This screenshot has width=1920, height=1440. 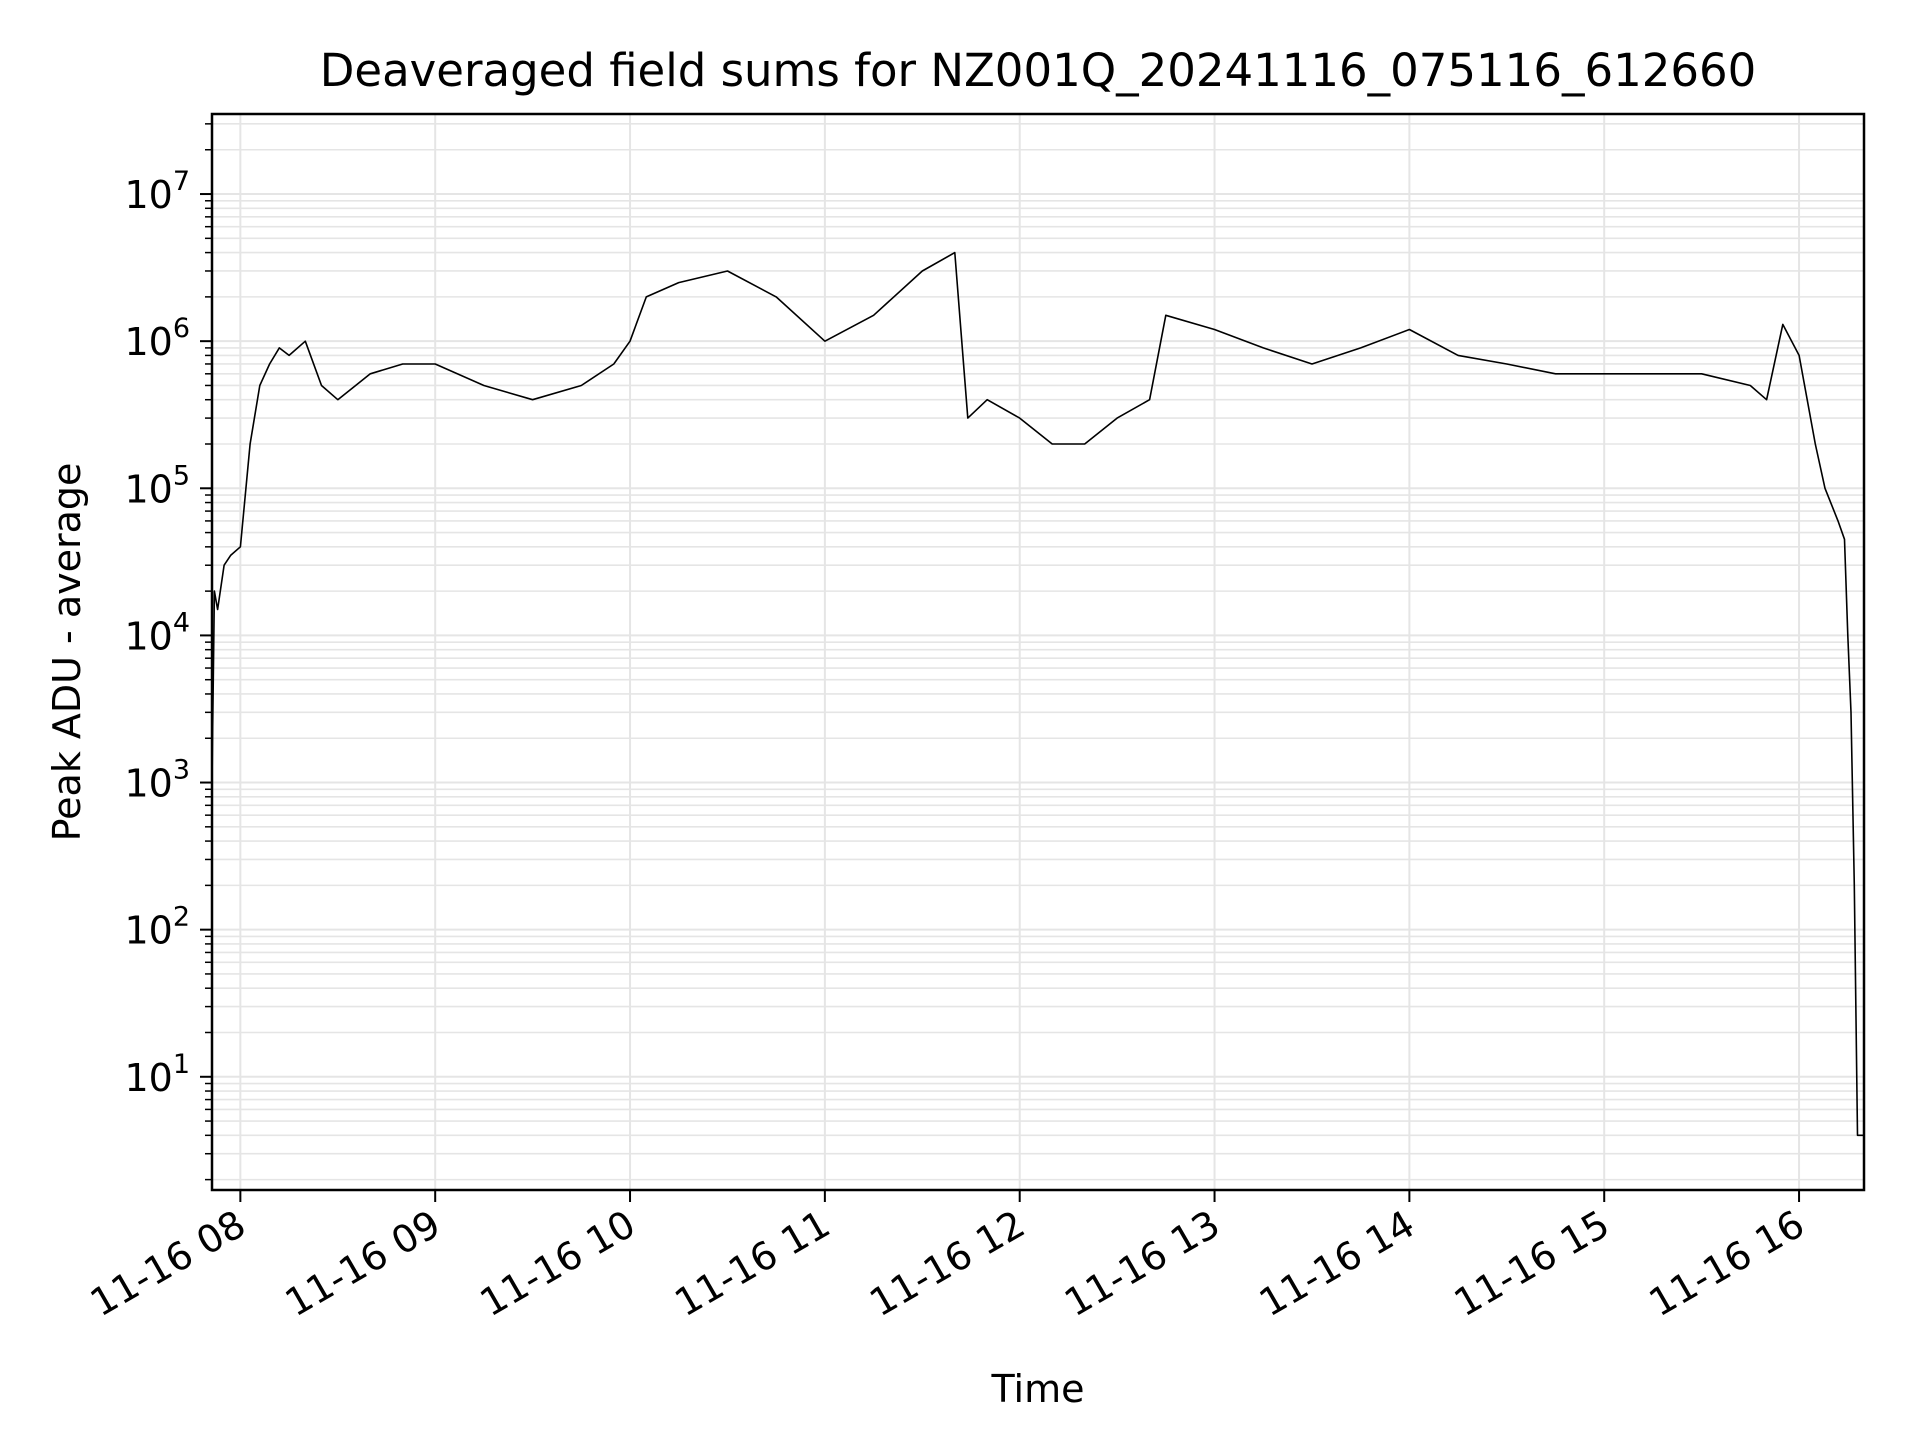 I want to click on x-axis-label: Time, so click(x=1038, y=1389).